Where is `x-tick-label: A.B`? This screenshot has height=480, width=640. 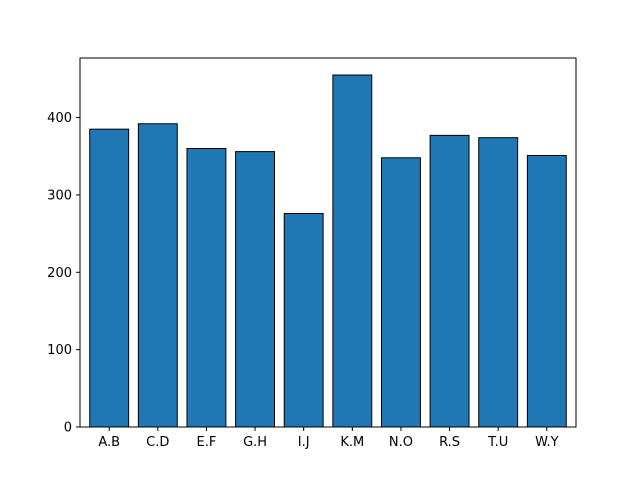 x-tick-label: A.B is located at coordinates (109, 442).